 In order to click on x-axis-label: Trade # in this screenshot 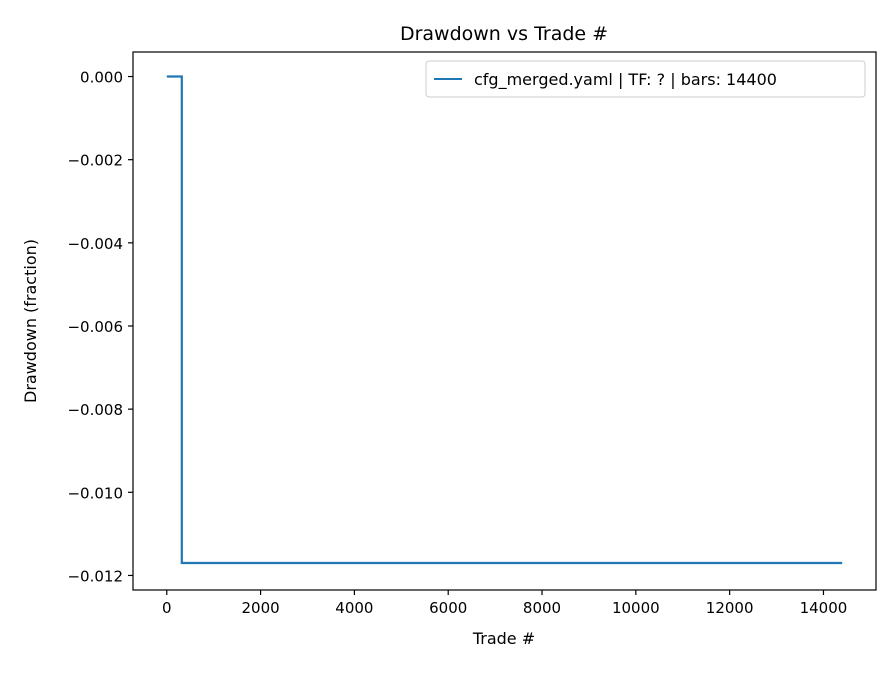, I will do `click(503, 638)`.